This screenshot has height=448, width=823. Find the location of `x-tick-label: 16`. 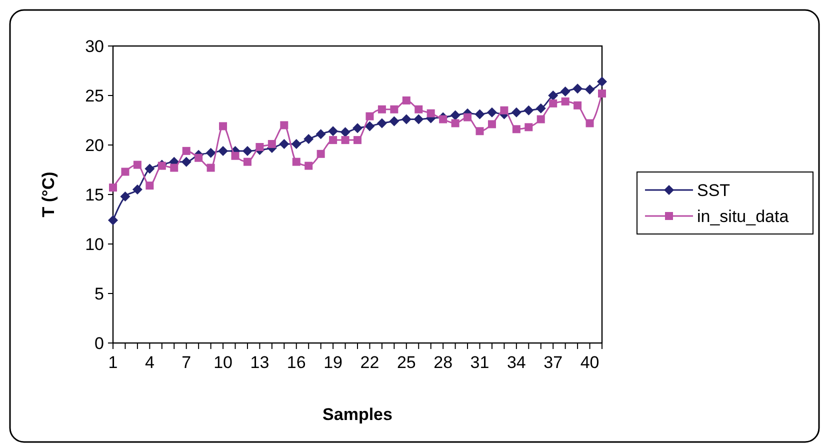

x-tick-label: 16 is located at coordinates (296, 362).